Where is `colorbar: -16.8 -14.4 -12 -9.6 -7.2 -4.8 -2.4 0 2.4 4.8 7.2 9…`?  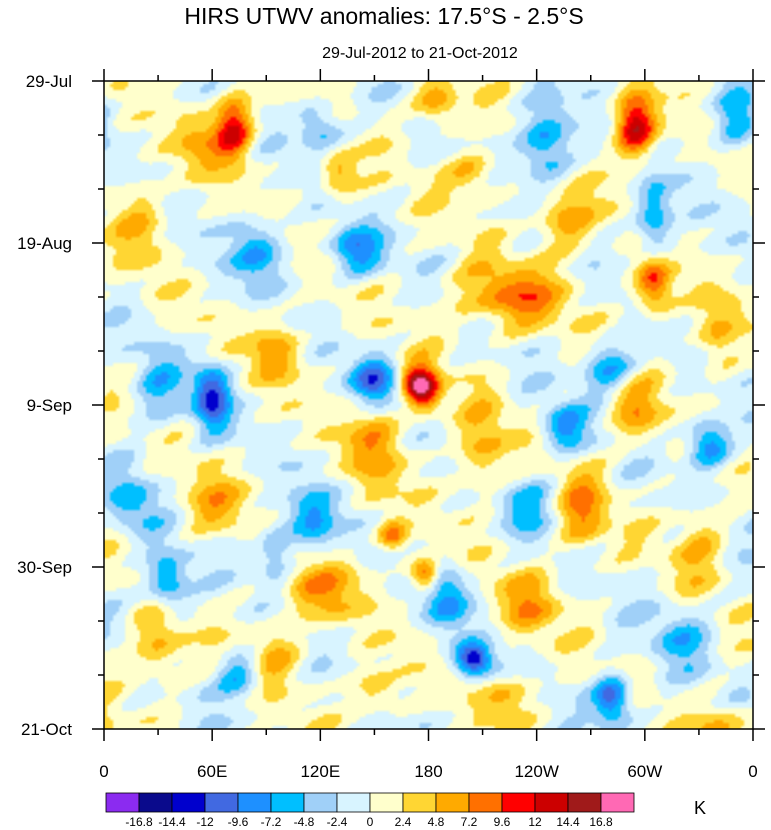 colorbar: -16.8 -14.4 -12 -9.6 -7.2 -4.8 -2.4 0 2.4 4.8 7.2 9… is located at coordinates (370, 810).